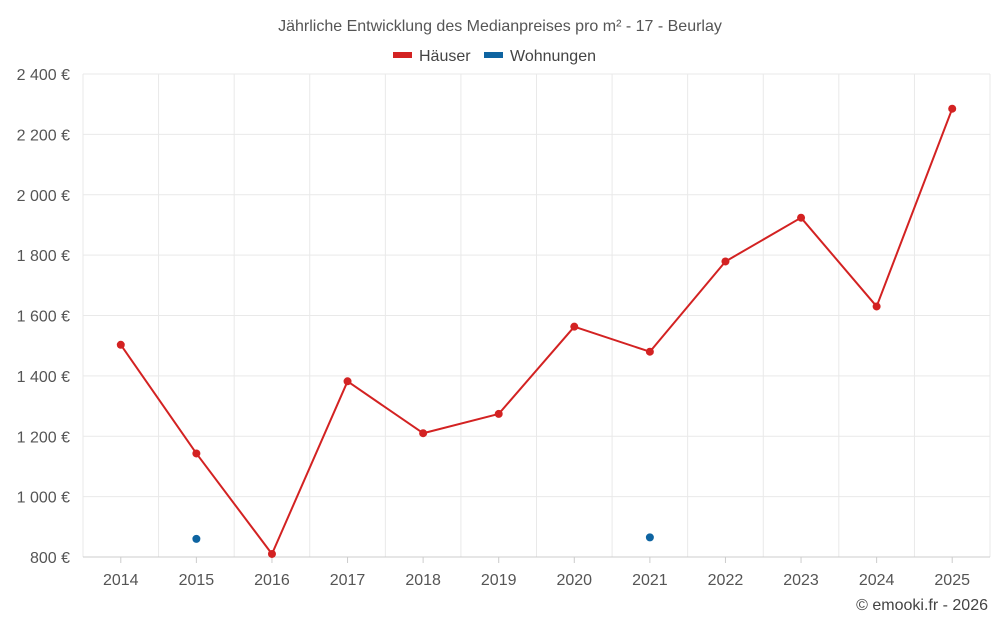 This screenshot has width=1000, height=625. What do you see at coordinates (402, 55) in the screenshot?
I see `legend-swatch-haeuser` at bounding box center [402, 55].